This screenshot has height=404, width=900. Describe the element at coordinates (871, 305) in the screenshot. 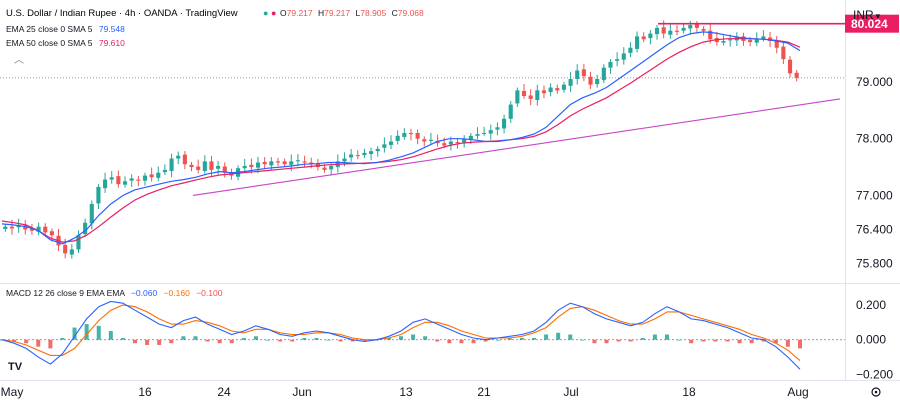

I see `macd-tick-label: 0.200` at that location.